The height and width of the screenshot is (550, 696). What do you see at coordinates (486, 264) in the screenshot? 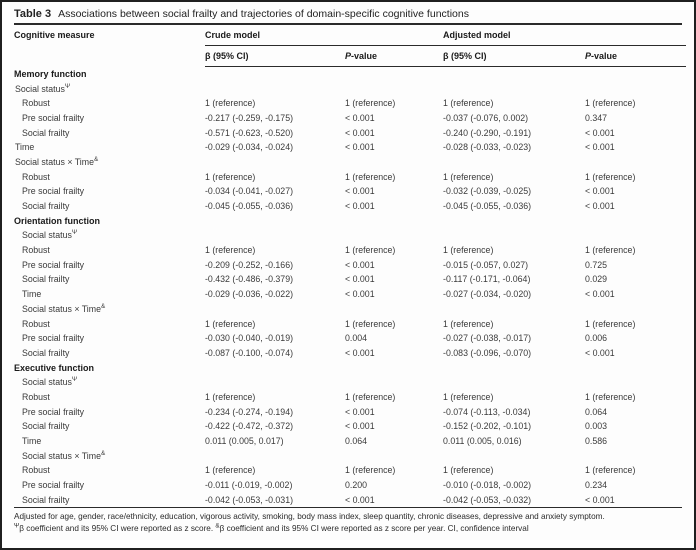
I see `cell-beta-adjusted: -0.015 (-0.057, 0.027)` at bounding box center [486, 264].